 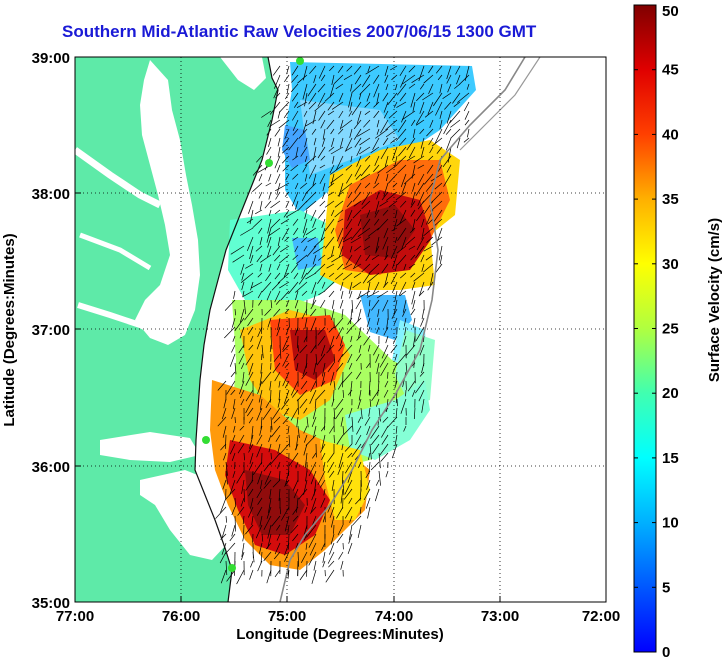 What do you see at coordinates (670, 70) in the screenshot?
I see `colorbar-tick-label: 45` at bounding box center [670, 70].